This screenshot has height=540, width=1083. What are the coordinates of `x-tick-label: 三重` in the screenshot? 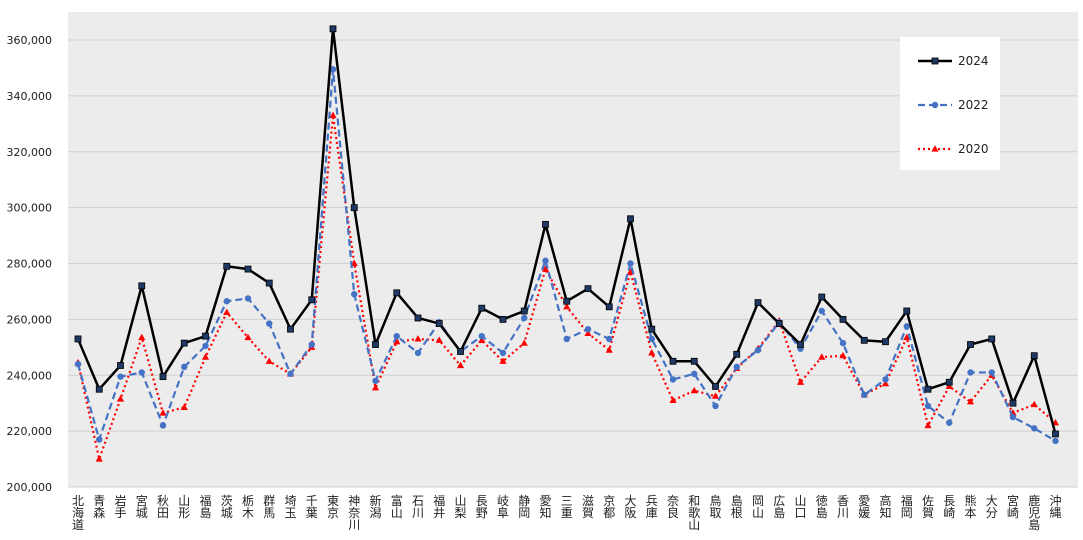 It's located at (567, 507).